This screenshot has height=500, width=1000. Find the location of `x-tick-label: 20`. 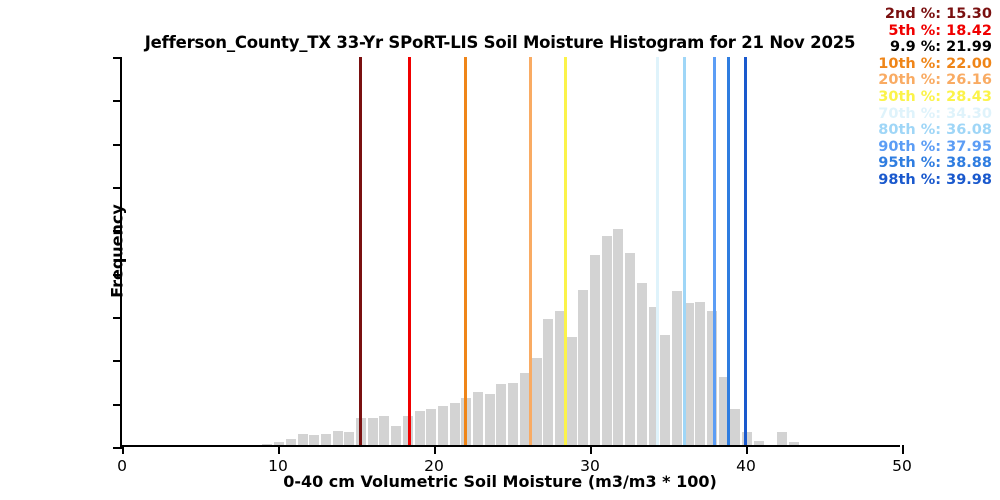

x-tick-label: 20 is located at coordinates (434, 466).